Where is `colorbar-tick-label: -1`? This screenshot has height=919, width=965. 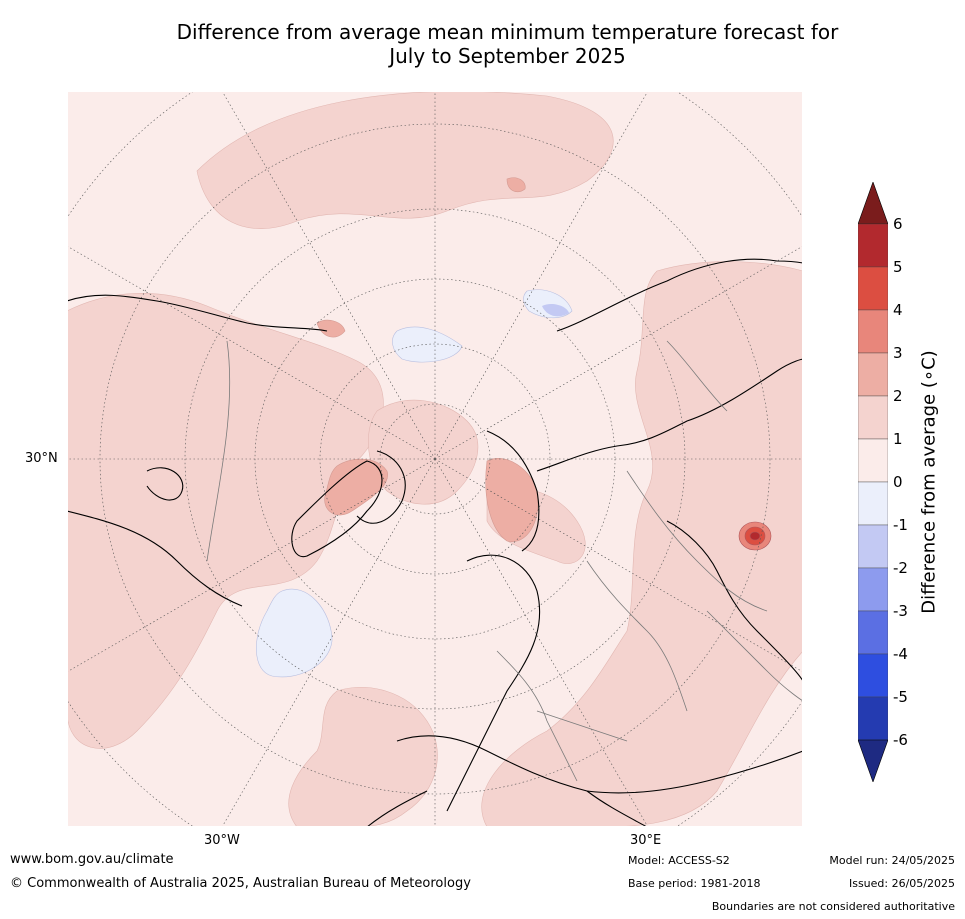 colorbar-tick-label: -1 is located at coordinates (900, 525).